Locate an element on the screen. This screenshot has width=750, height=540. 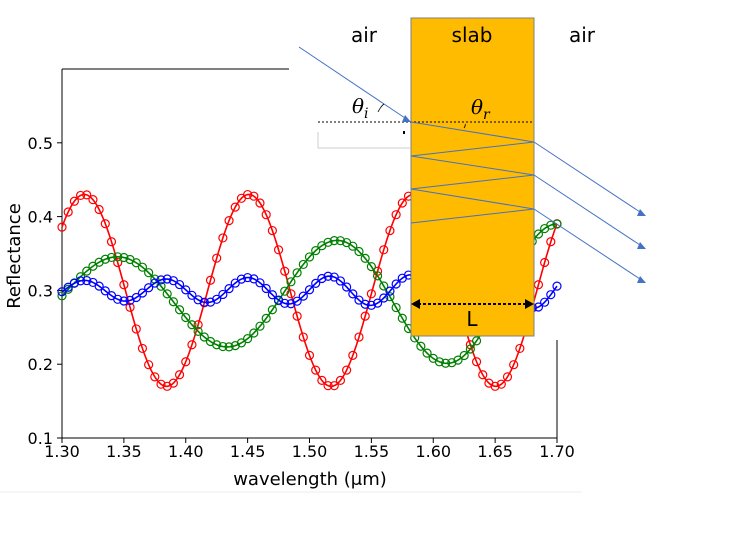
y-tick-label: 0.2 is located at coordinates (40, 364).